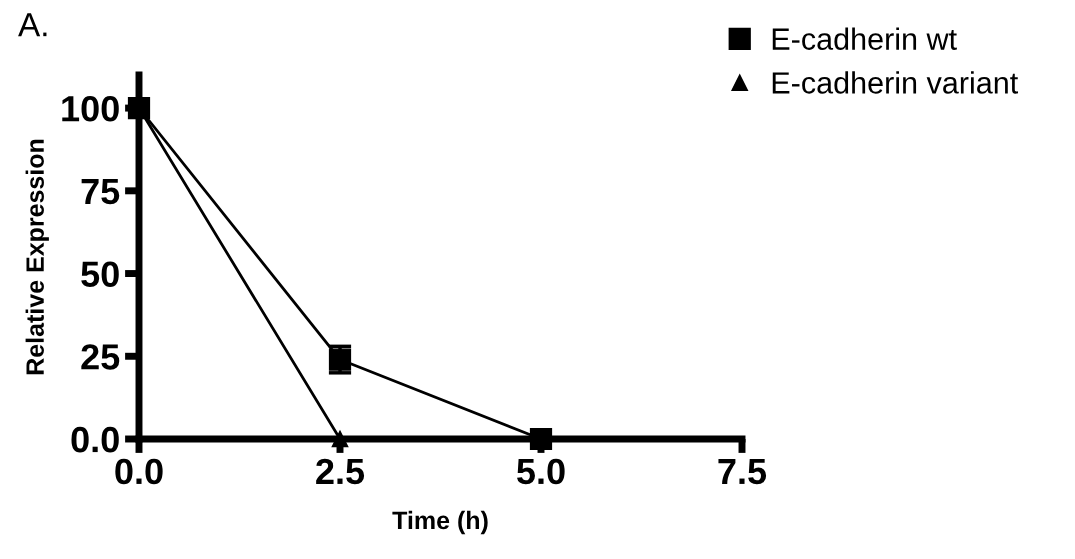 This screenshot has width=1075, height=559. Describe the element at coordinates (864, 38) in the screenshot. I see `legend-label: E-cadherin wt` at that location.